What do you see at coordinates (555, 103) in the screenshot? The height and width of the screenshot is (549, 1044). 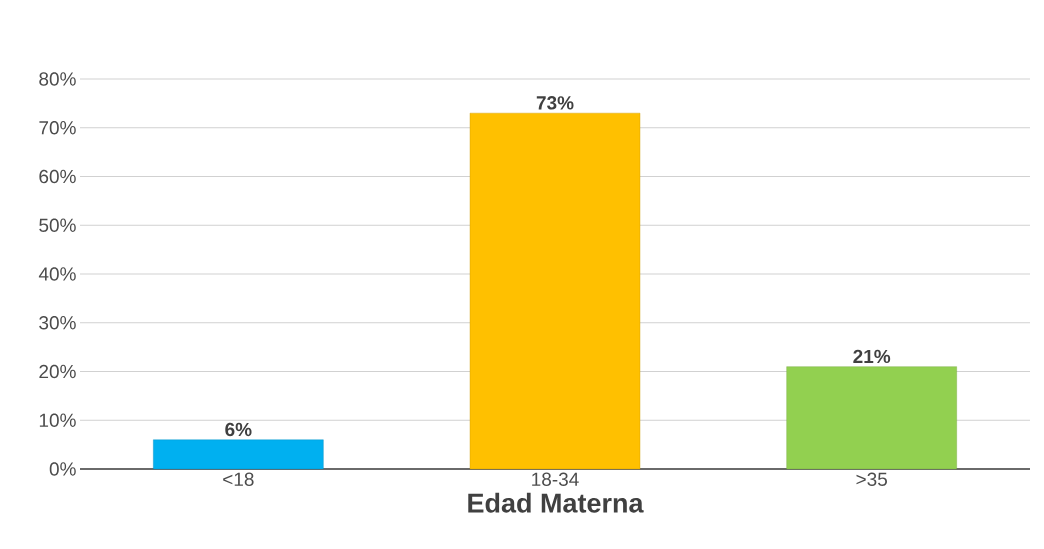 I see `data-label: 73%` at bounding box center [555, 103].